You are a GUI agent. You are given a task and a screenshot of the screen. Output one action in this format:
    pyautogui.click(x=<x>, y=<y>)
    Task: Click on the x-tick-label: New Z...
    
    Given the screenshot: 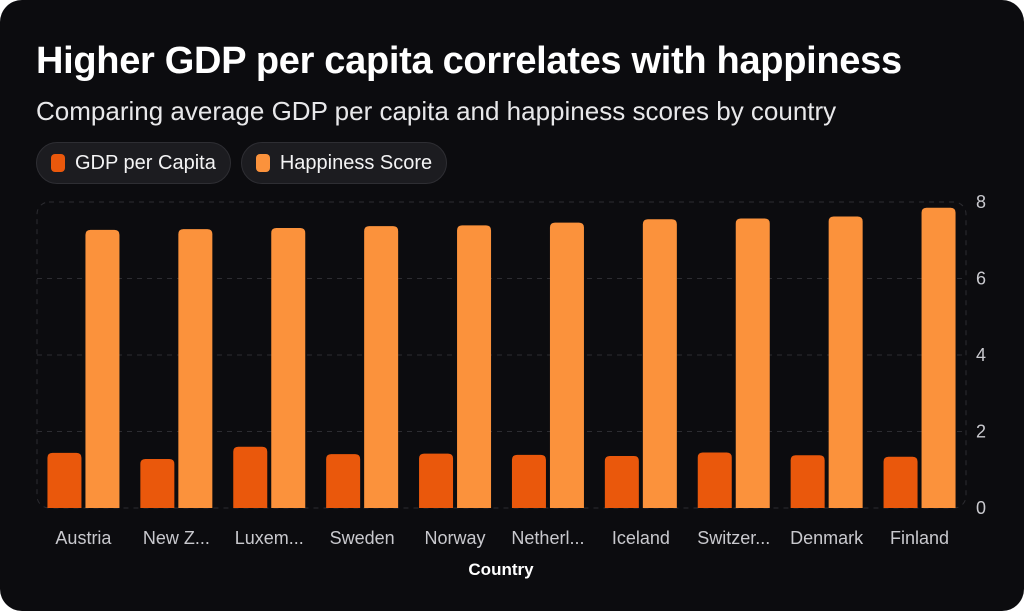 What is the action you would take?
    pyautogui.click(x=176, y=538)
    